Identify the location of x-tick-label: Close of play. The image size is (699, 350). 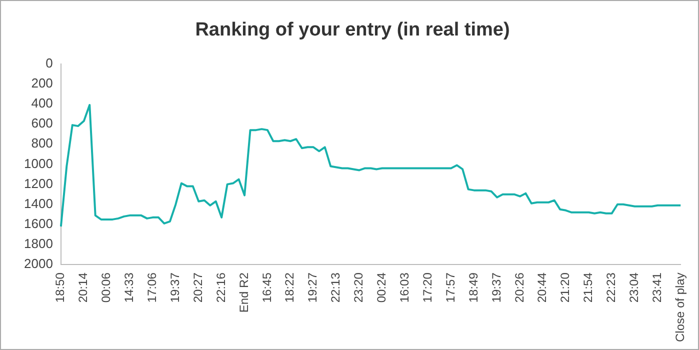
(679, 307).